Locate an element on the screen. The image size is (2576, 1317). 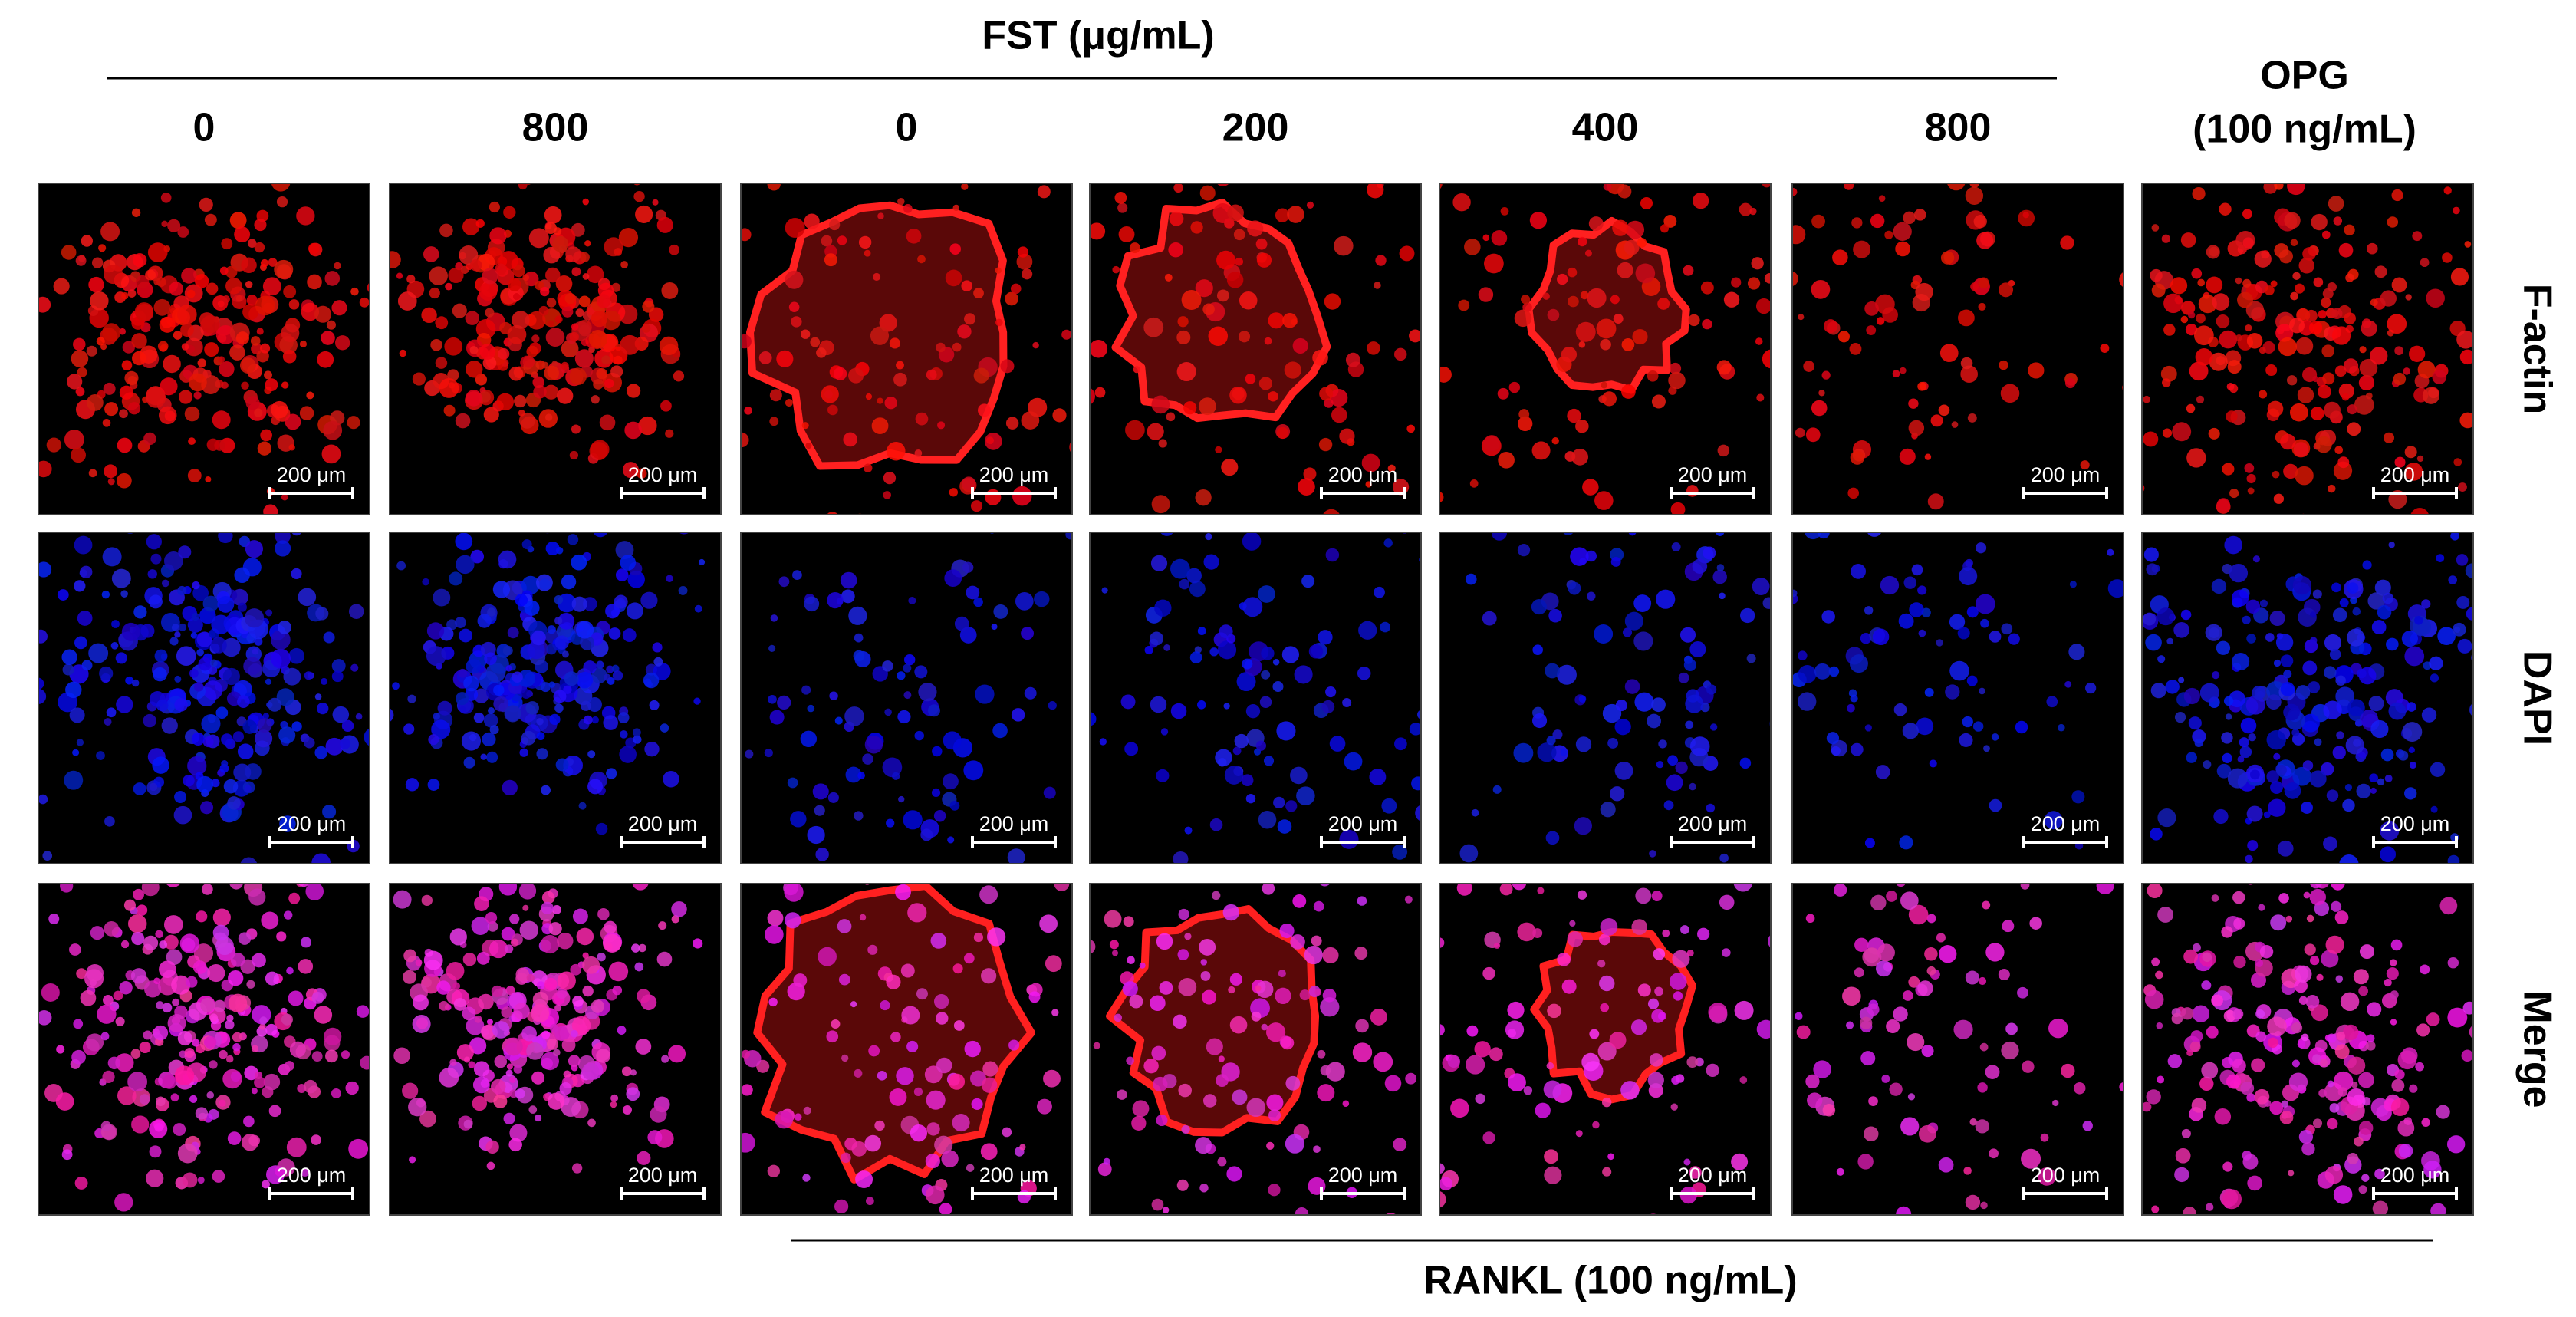
scale-bar-label: 200 μm is located at coordinates (2066, 474).